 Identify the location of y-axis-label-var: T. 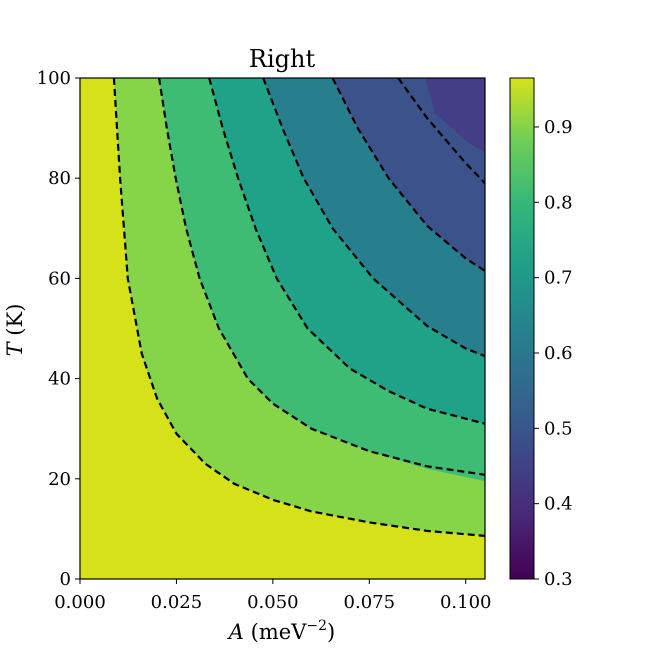
(15, 348).